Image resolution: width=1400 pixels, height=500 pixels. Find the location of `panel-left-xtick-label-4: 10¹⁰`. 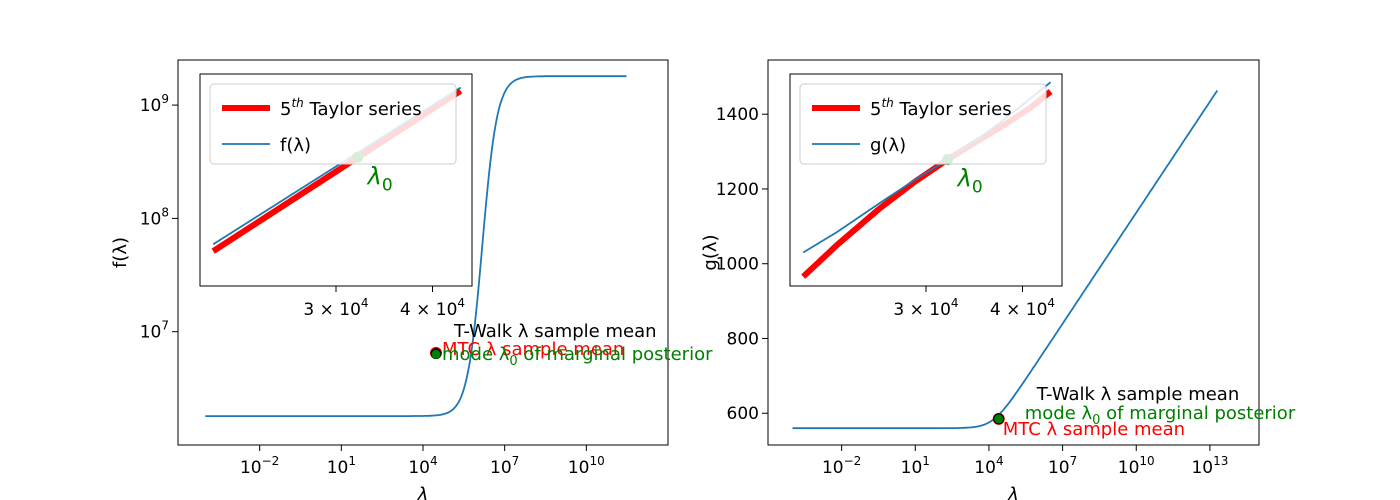

panel-left-xtick-label-4: 10¹⁰ is located at coordinates (586, 466).